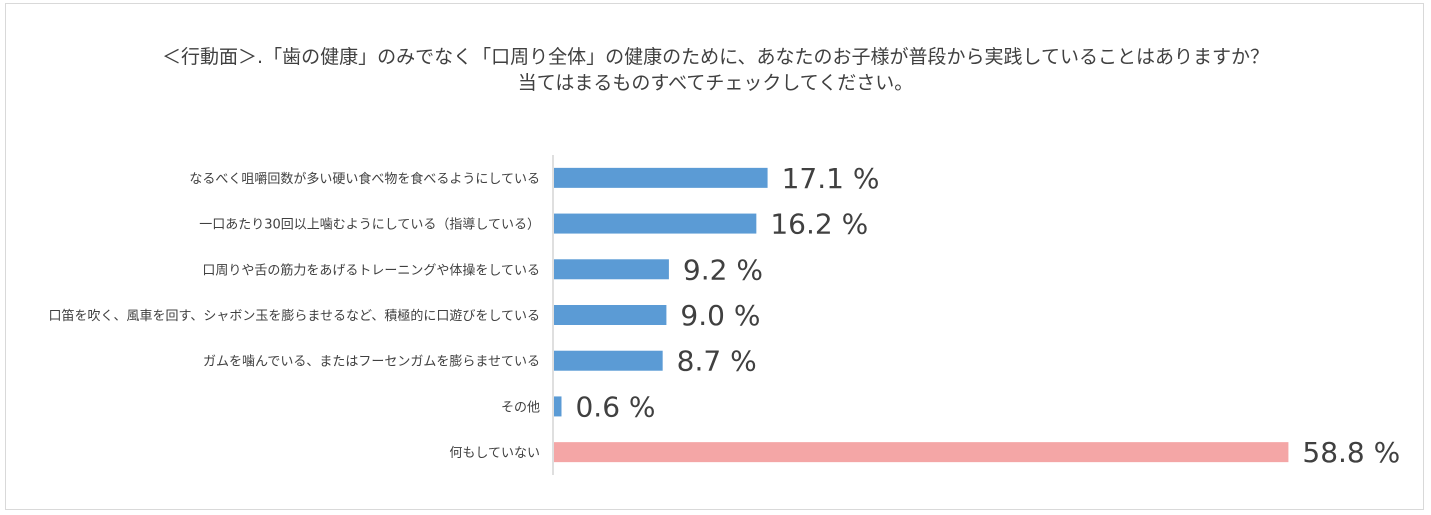 This screenshot has height=515, width=1431. What do you see at coordinates (1351, 452) in the screenshot?
I see `data-label: 58.8 %` at bounding box center [1351, 452].